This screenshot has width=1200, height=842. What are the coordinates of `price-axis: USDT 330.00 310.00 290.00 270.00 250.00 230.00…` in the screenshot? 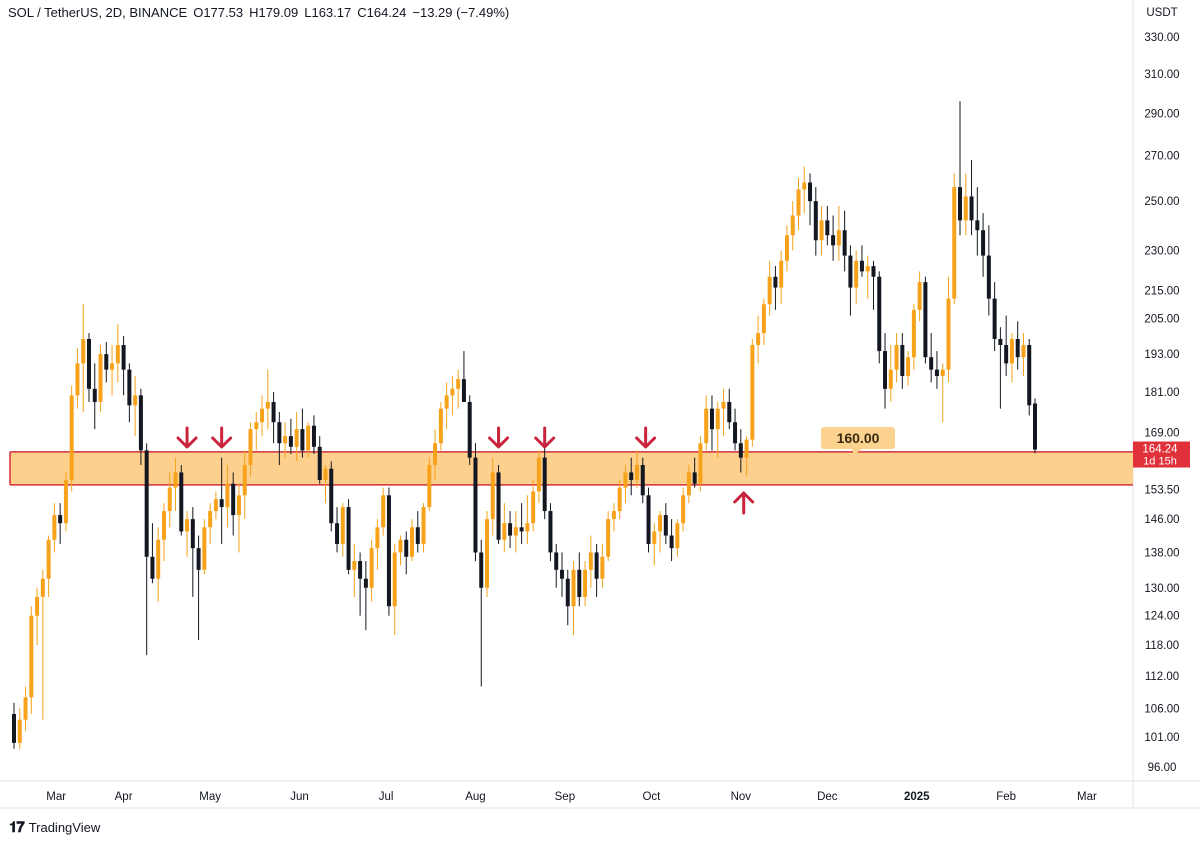 It's located at (1161, 390).